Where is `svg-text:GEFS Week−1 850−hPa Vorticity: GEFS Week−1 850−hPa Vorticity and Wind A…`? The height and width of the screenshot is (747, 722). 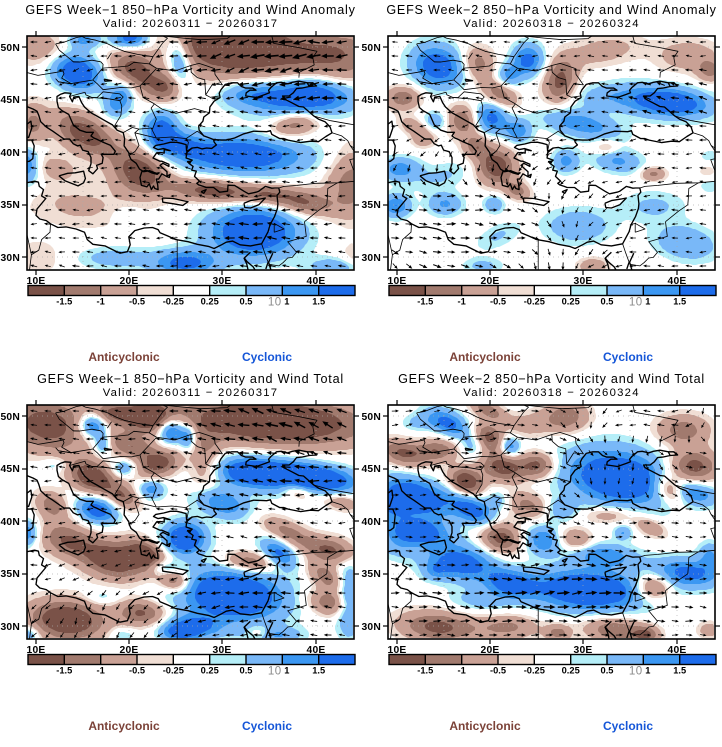
svg-text:GEFS Week−1 850−hPa Vorticity: GEFS Week−1 850−hPa Vorticity and Wind A… is located at coordinates (190, 10).